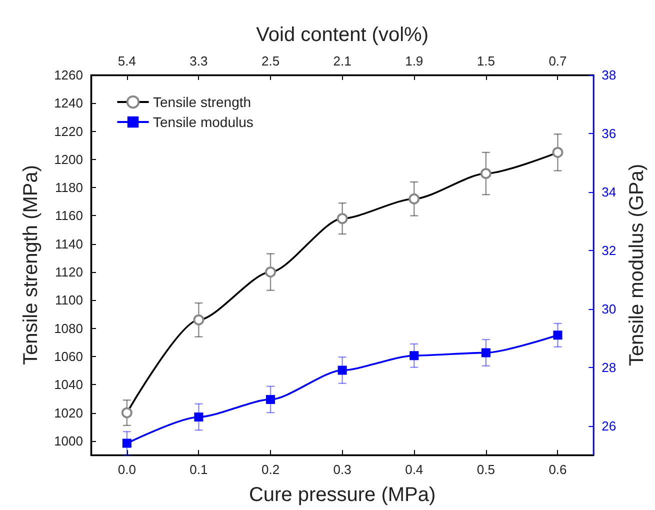  I want to click on y-tick-label: 1100, so click(69, 300).